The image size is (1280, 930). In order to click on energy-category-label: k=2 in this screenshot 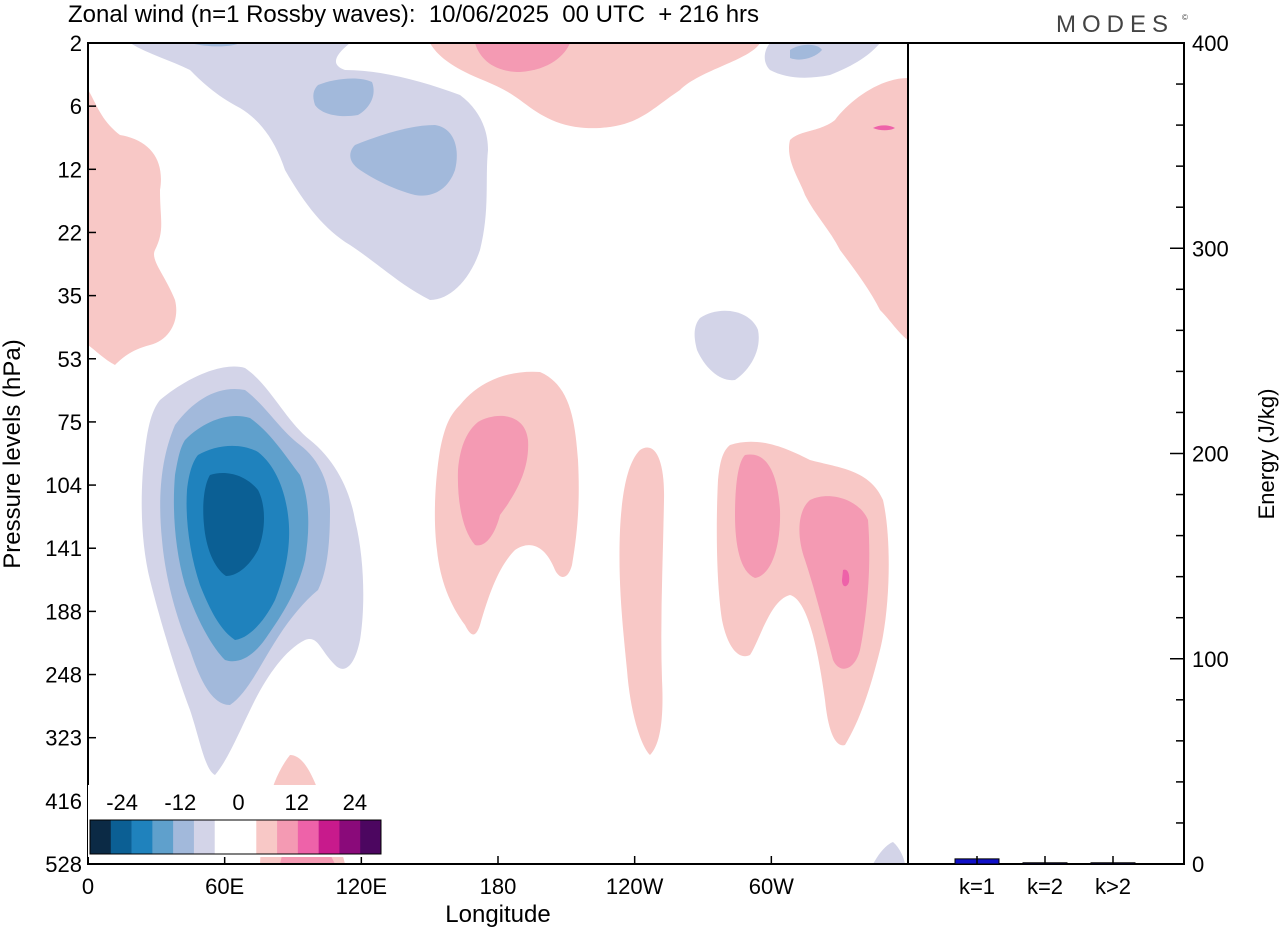, I will do `click(1045, 886)`.